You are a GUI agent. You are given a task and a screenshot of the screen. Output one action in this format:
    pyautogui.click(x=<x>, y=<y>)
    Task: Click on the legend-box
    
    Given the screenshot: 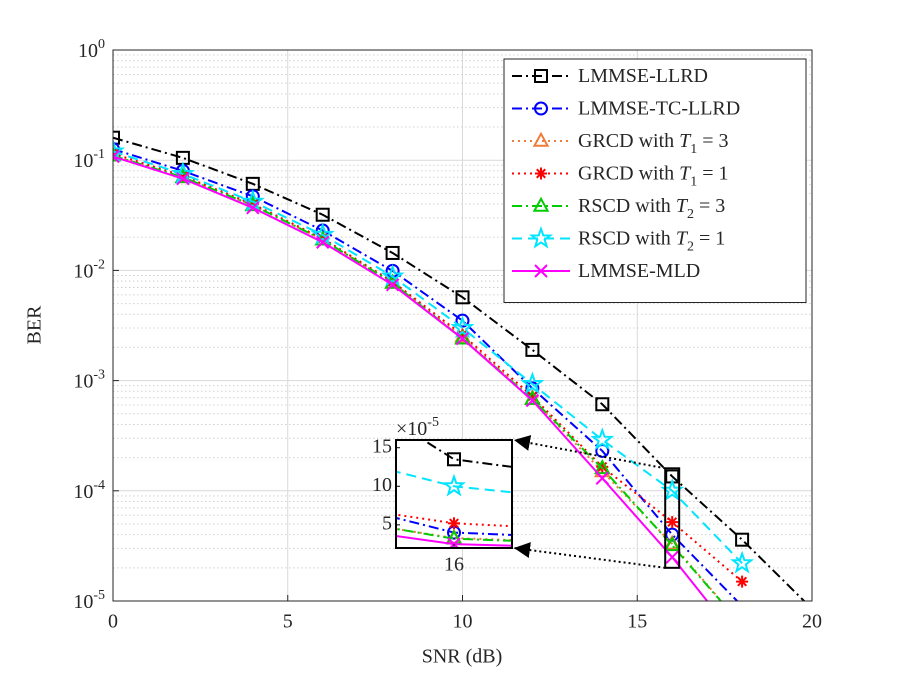 What is the action you would take?
    pyautogui.click(x=655, y=180)
    